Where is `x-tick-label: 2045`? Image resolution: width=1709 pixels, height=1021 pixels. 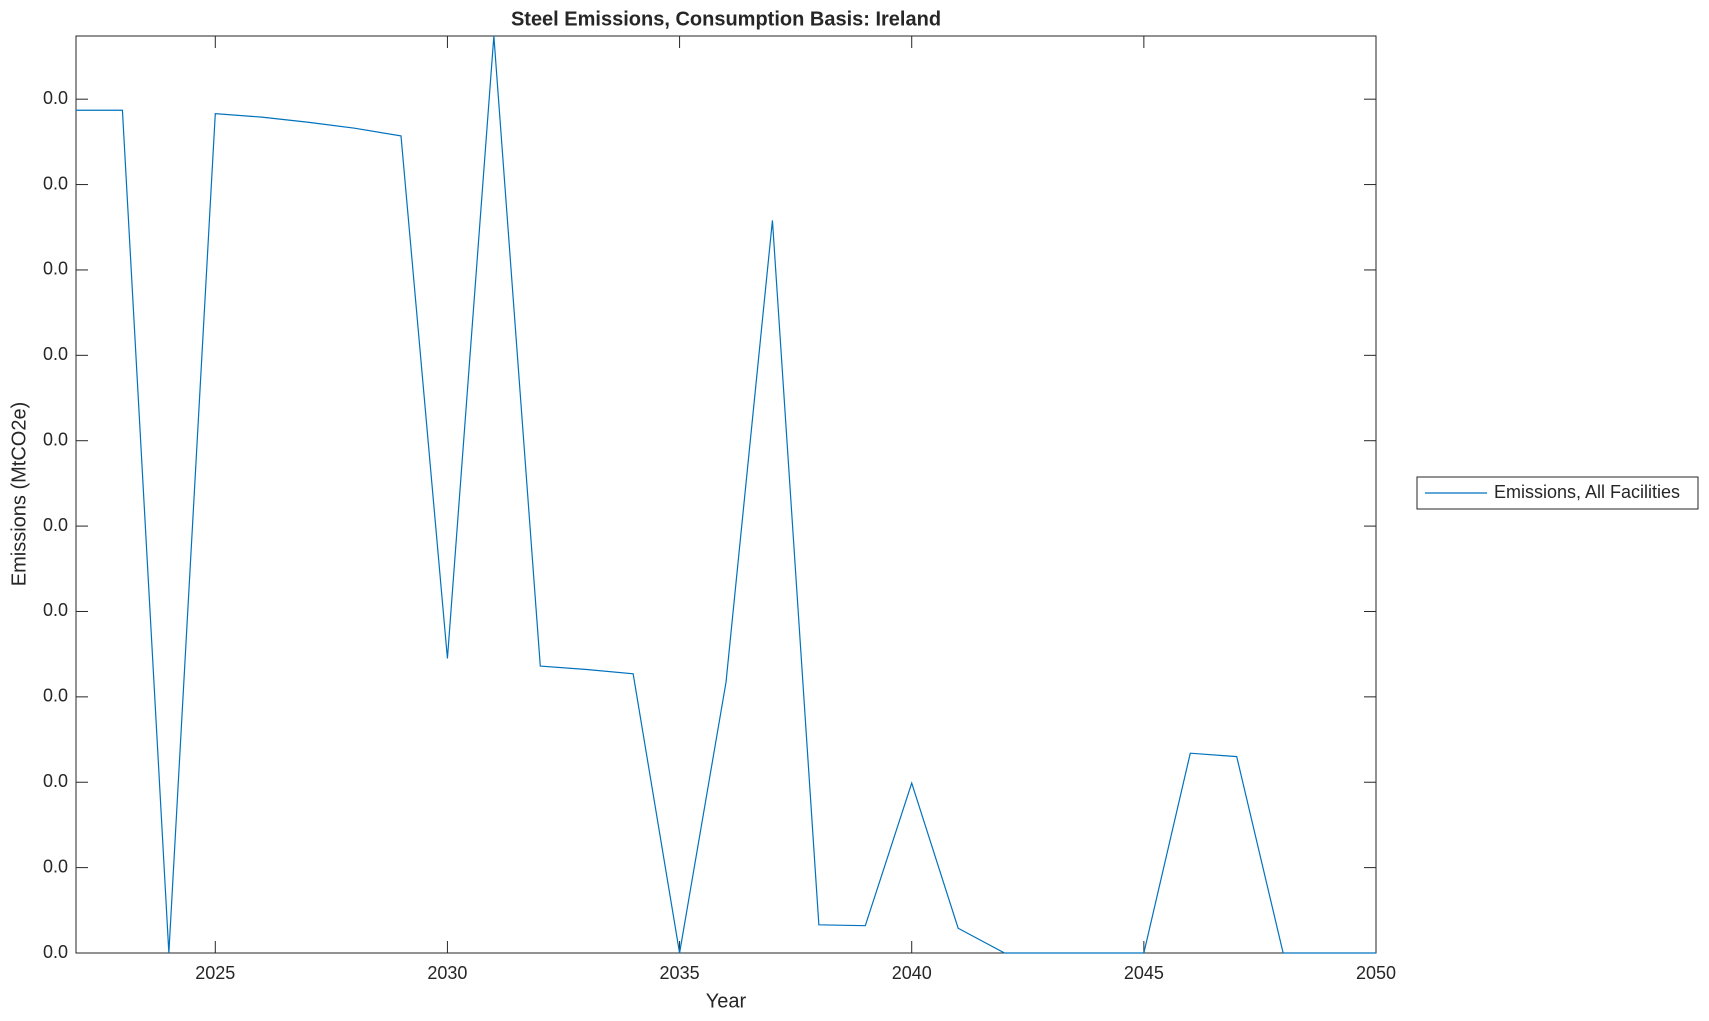 x-tick-label: 2045 is located at coordinates (1144, 973).